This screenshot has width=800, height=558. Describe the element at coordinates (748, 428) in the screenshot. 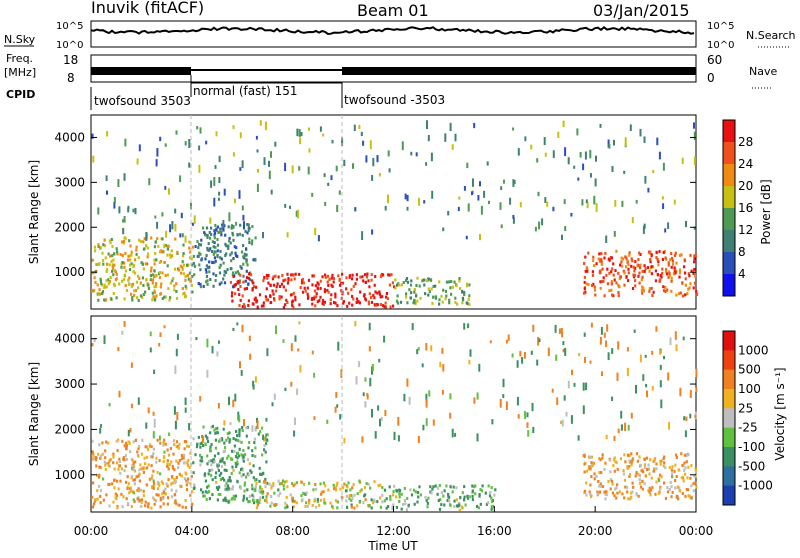

I see `colorbar-tick-label: -25` at that location.